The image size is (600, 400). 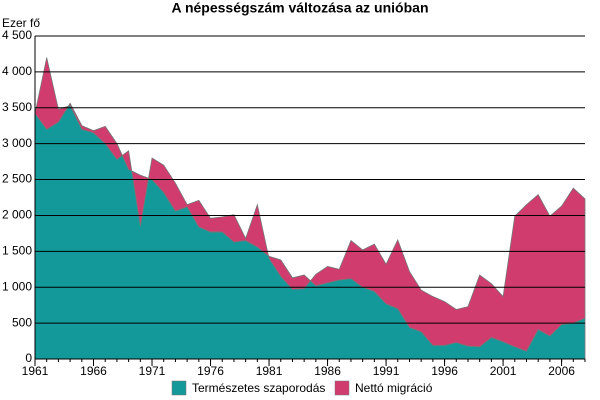 I want to click on y-axis-label: Ezer fő, so click(x=21, y=23).